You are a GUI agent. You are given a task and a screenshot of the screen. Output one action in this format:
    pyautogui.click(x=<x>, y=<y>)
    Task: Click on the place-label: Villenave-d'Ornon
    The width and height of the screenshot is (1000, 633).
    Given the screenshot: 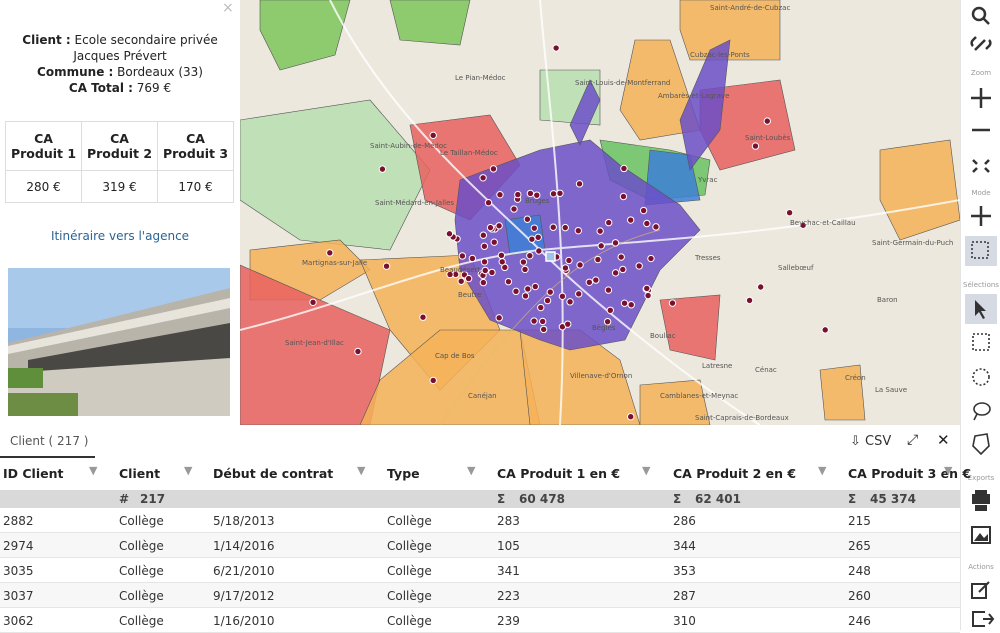 What is the action you would take?
    pyautogui.click(x=601, y=376)
    